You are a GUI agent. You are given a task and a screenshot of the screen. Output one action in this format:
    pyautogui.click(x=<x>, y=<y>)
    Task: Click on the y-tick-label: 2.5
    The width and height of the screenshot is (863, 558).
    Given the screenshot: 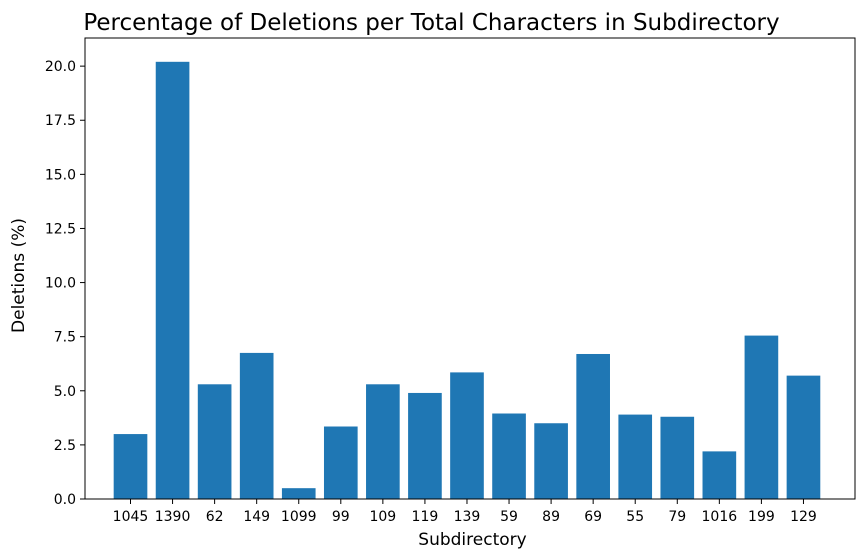 What is the action you would take?
    pyautogui.click(x=65, y=446)
    